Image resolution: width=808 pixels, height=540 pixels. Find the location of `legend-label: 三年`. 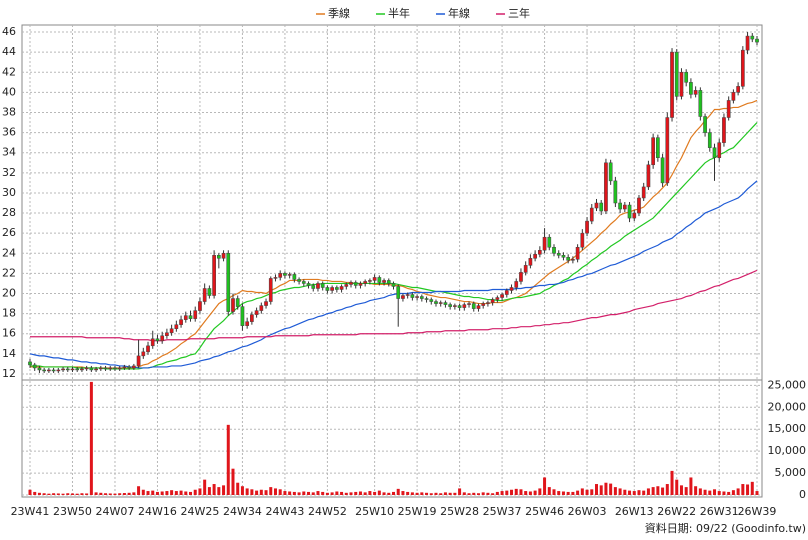

legend-label: 三年 is located at coordinates (519, 13).